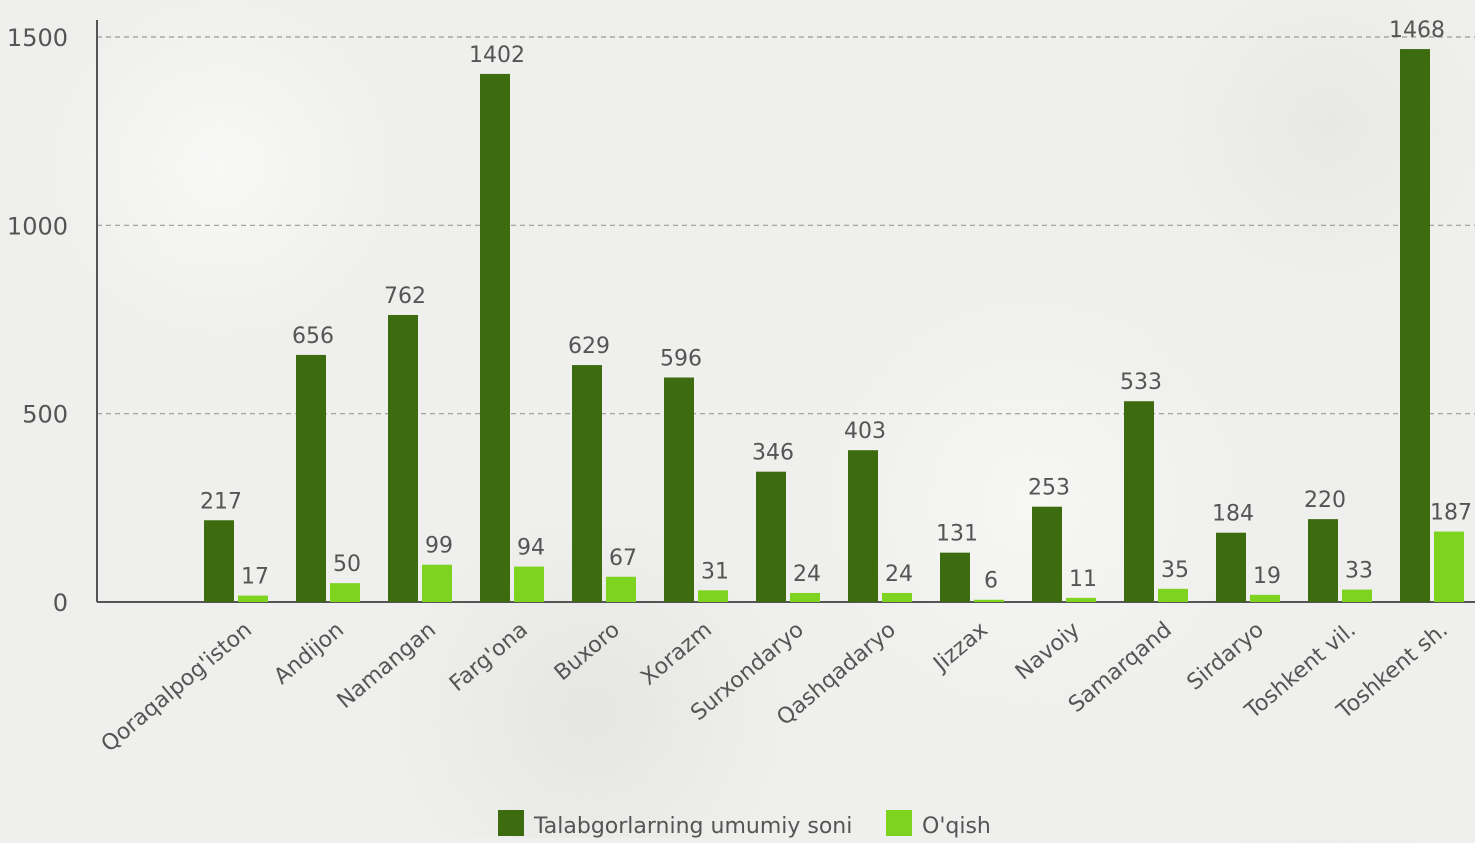  Describe the element at coordinates (1359, 571) in the screenshot. I see `data-label: 33` at that location.